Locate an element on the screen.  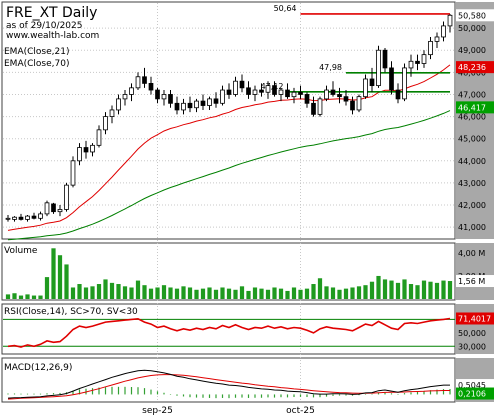
x-axis-label: sep-25 is located at coordinates (157, 411).